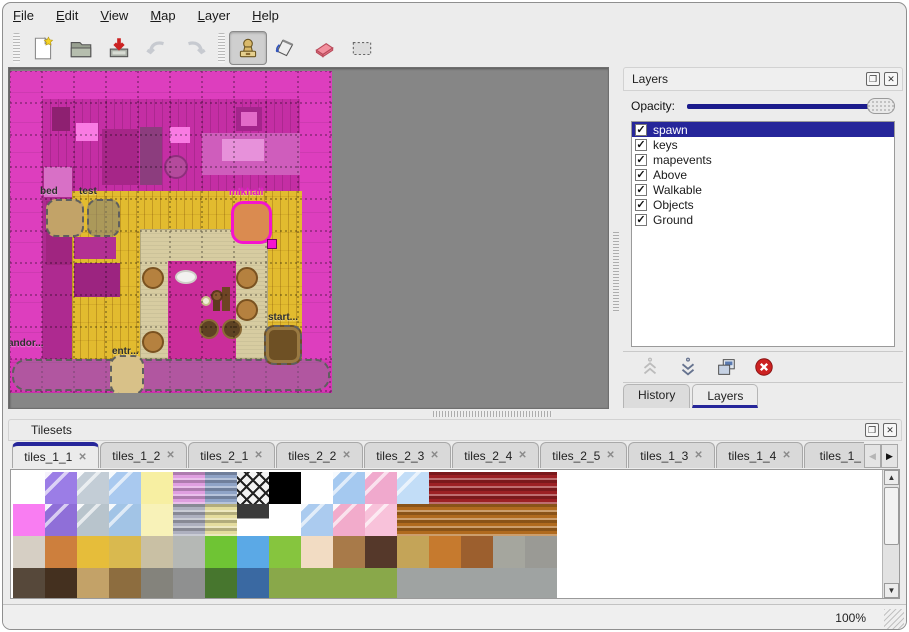 Image resolution: width=909 pixels, height=632 pixels. What do you see at coordinates (671, 455) in the screenshot?
I see `tileset-tab: tiles_1_3 ✕` at bounding box center [671, 455].